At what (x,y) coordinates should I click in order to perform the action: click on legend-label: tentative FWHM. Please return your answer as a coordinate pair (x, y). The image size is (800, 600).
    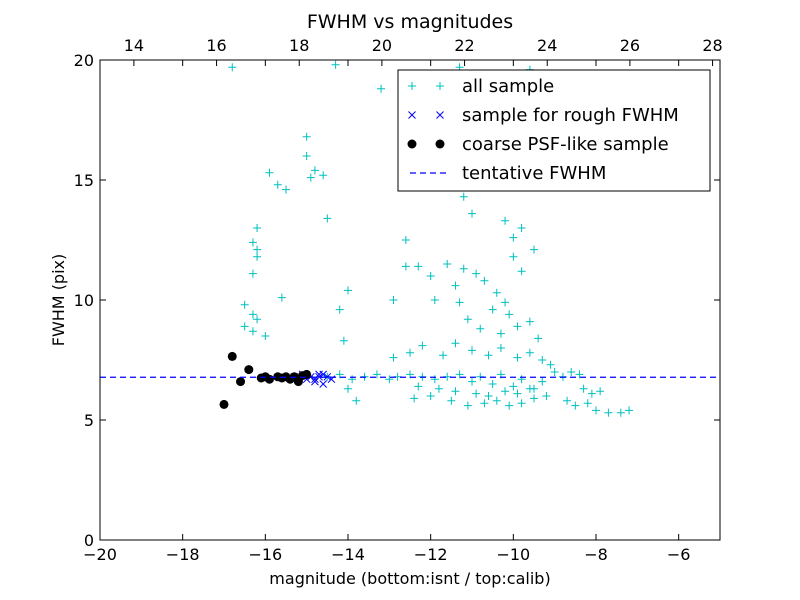
    Looking at the image, I should click on (534, 173).